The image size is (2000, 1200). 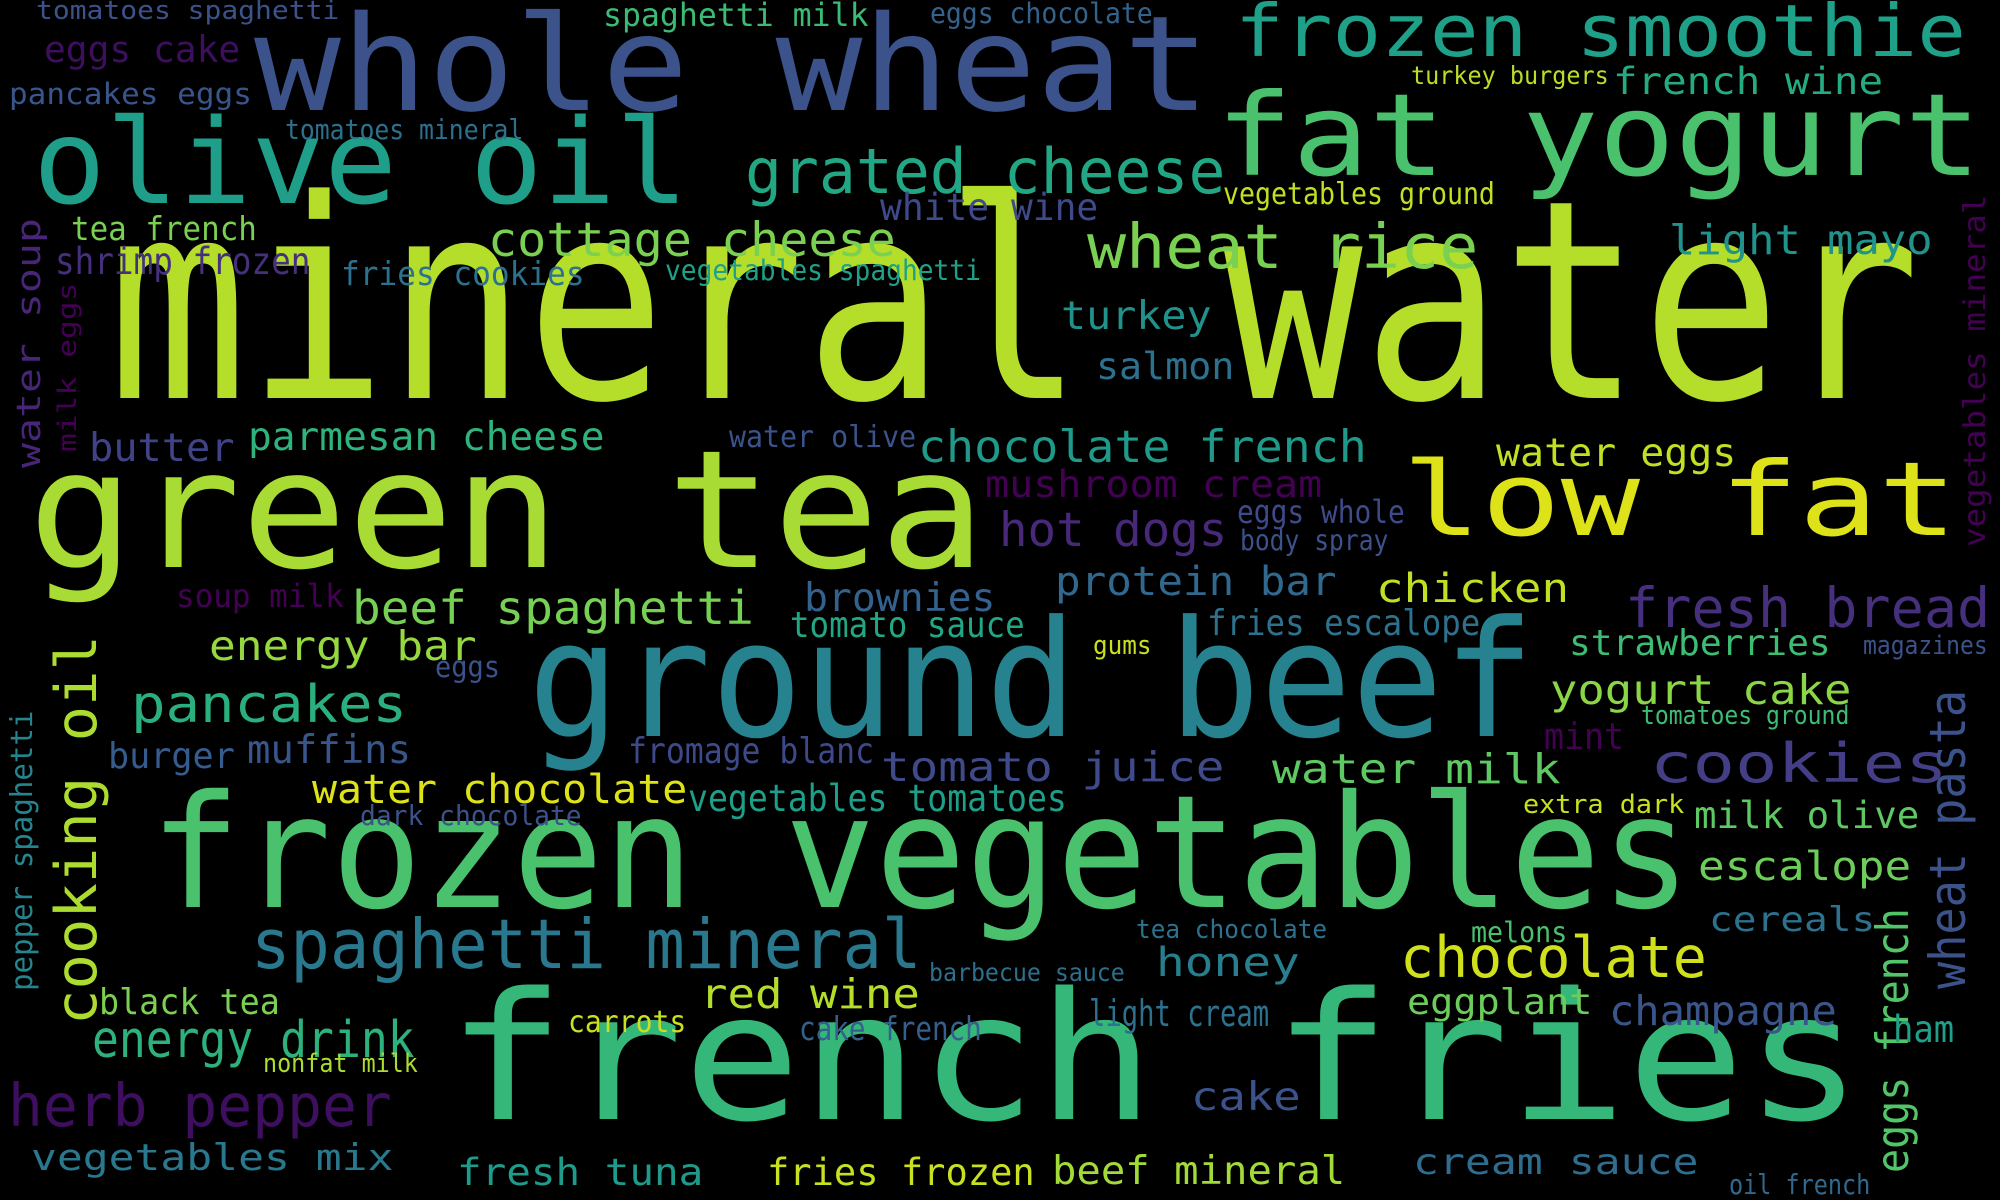 What do you see at coordinates (1314, 541) in the screenshot?
I see `word-body-spray: body spray` at bounding box center [1314, 541].